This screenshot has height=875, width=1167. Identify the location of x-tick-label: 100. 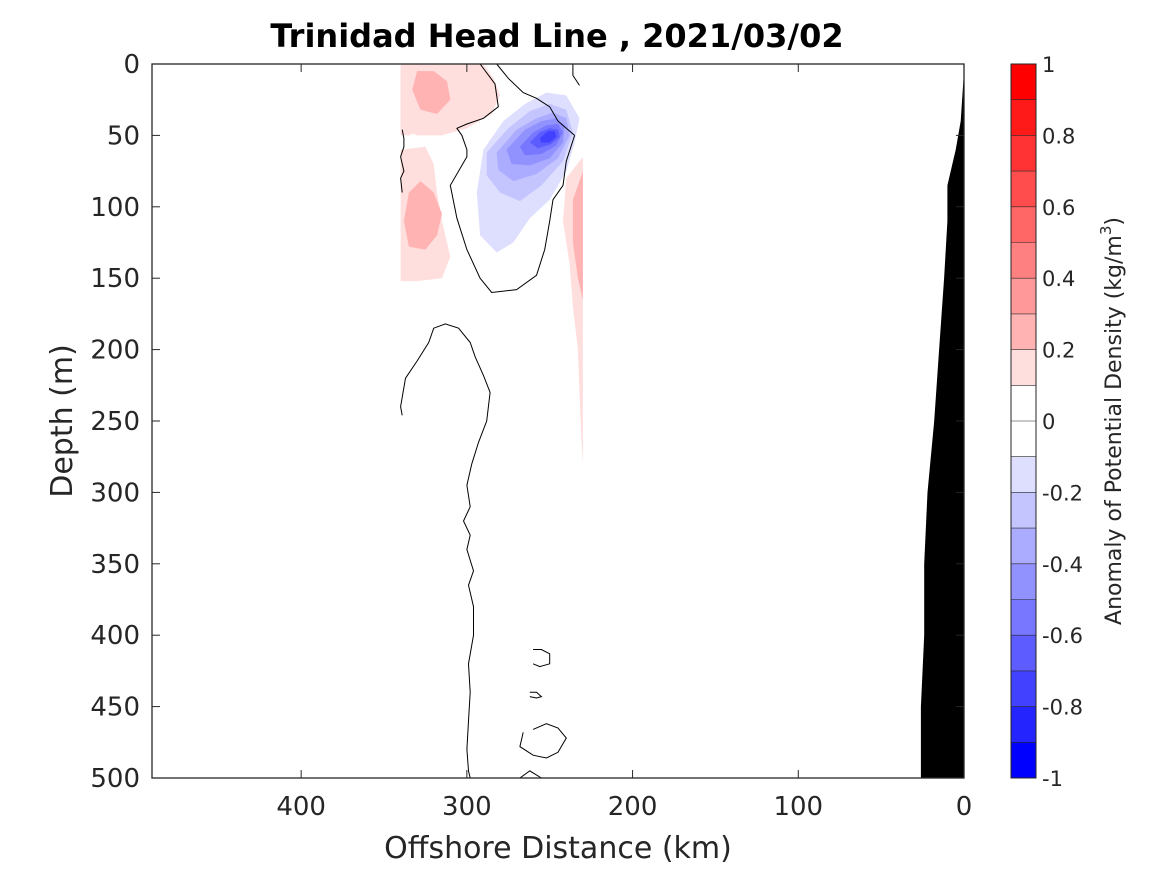
(798, 807).